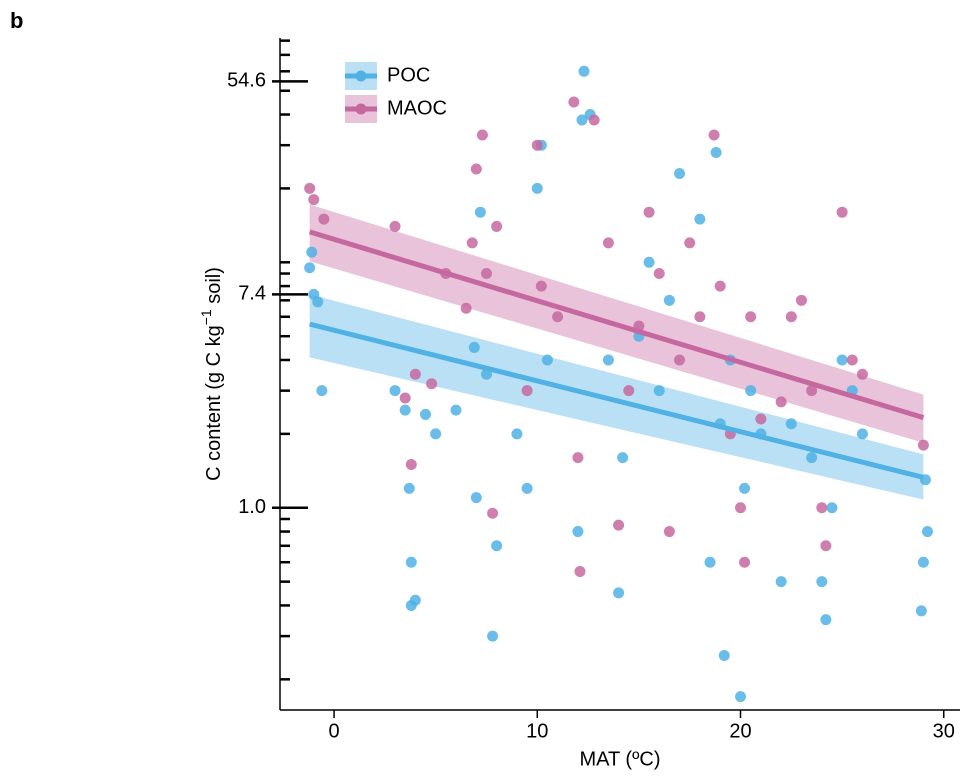 This screenshot has width=963, height=782. Describe the element at coordinates (214, 403) in the screenshot. I see `y-label-part: C content (g C kg` at that location.